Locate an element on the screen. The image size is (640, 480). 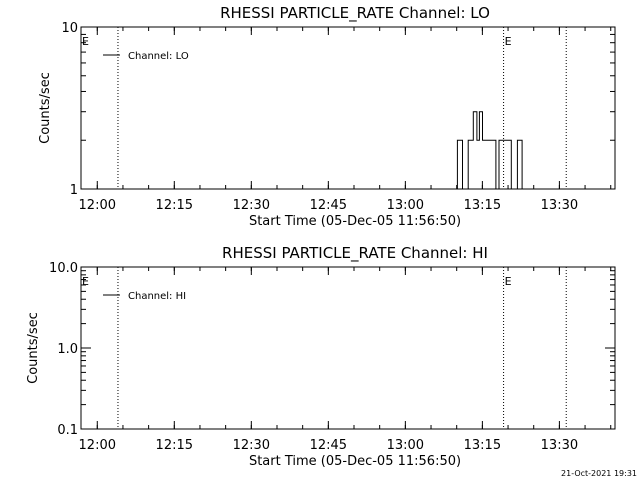
series-line is located at coordinates (489, 150).